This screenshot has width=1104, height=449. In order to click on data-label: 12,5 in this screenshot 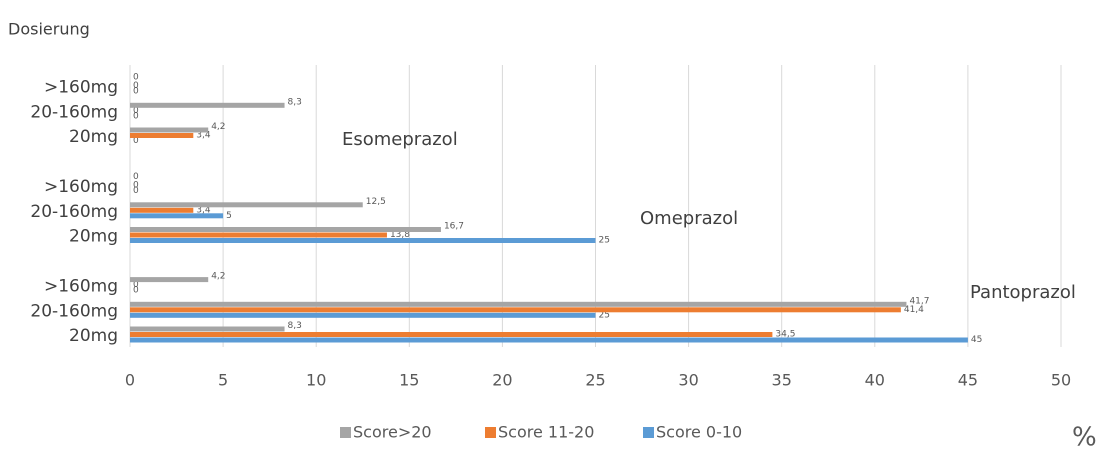, I will do `click(376, 202)`.